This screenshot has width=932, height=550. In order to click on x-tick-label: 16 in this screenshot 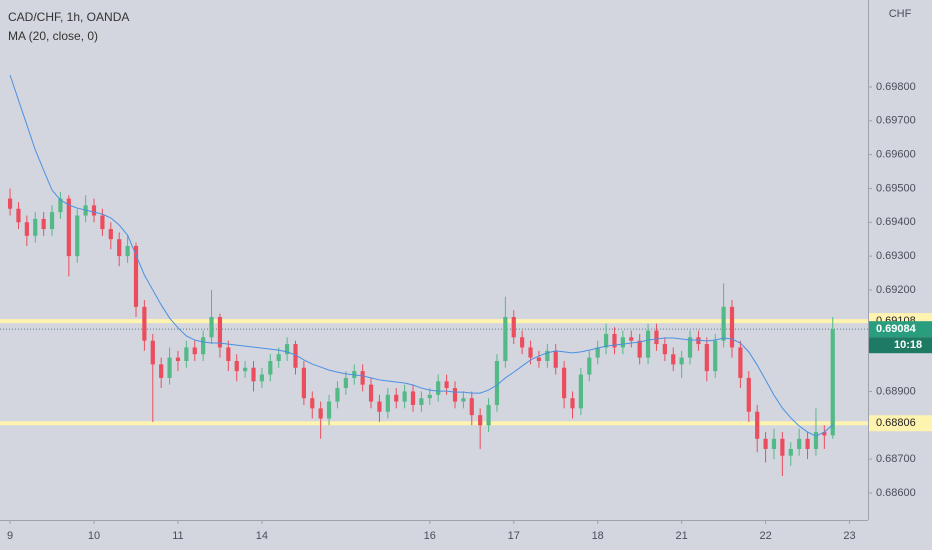, I will do `click(430, 536)`.